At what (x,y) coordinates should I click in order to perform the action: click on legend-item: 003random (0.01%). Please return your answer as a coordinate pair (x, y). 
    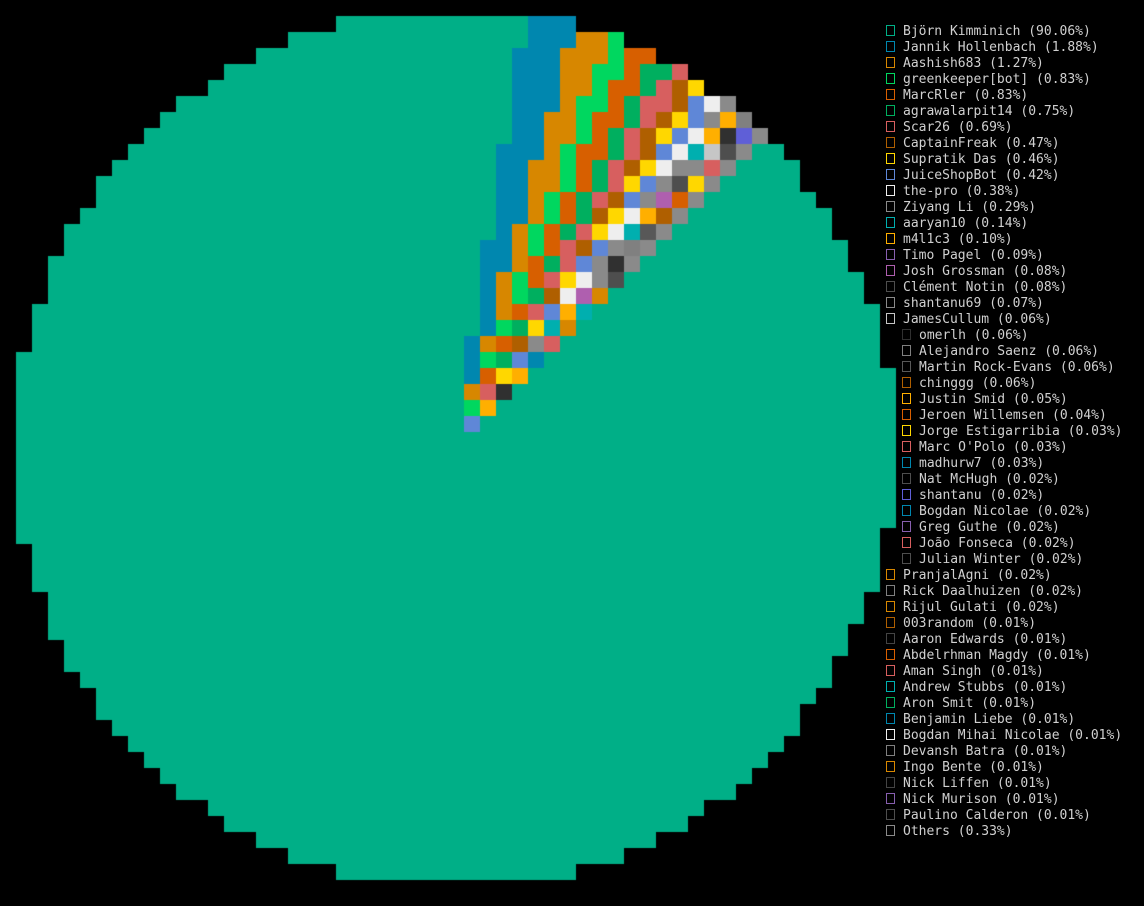
    Looking at the image, I should click on (1004, 624).